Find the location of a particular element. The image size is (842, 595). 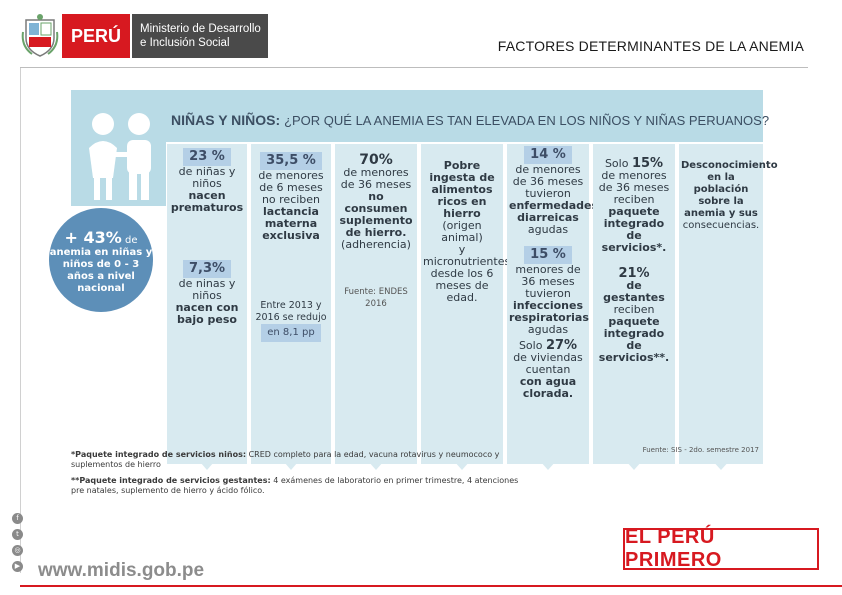

children-illustration-area is located at coordinates (118, 148).